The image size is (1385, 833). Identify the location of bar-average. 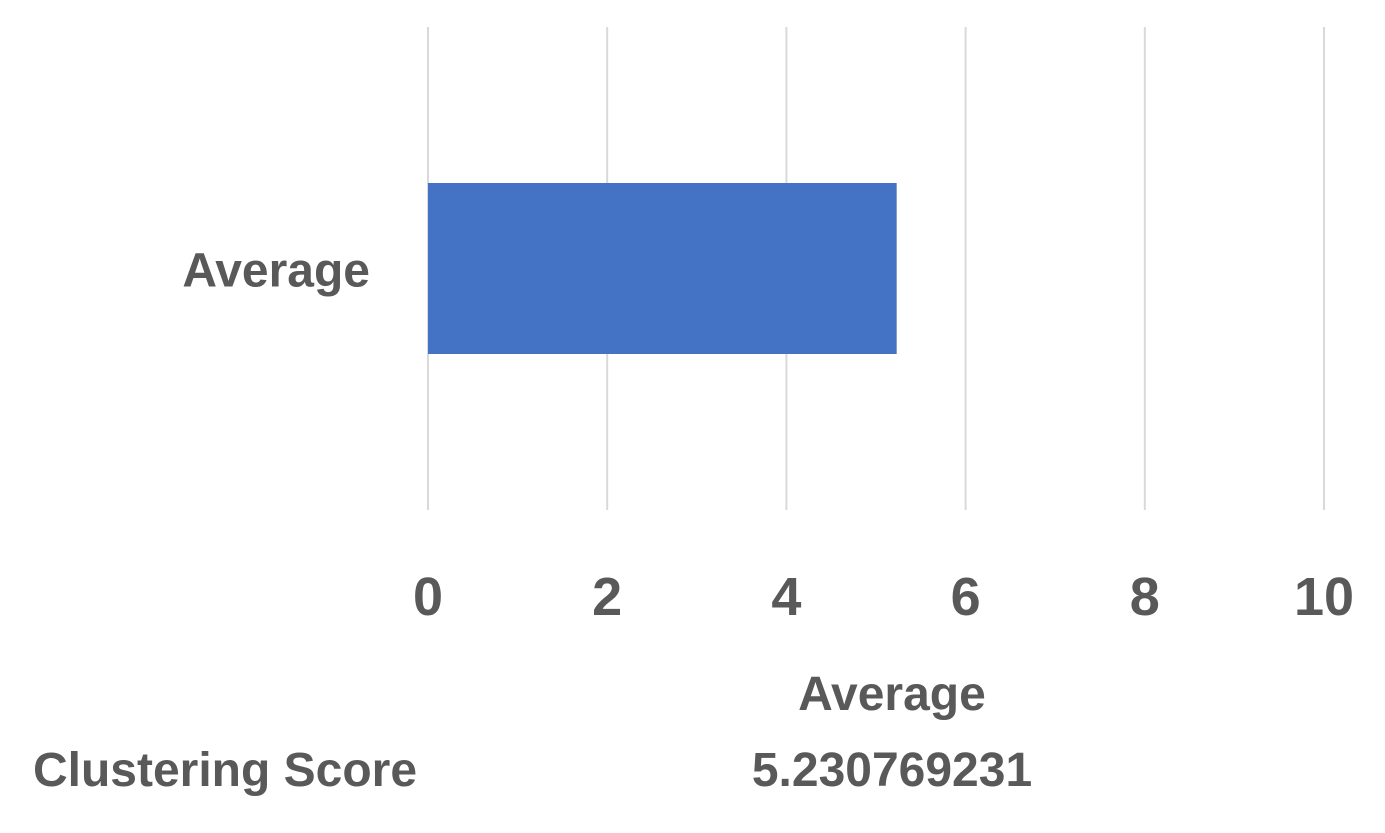
(662, 268).